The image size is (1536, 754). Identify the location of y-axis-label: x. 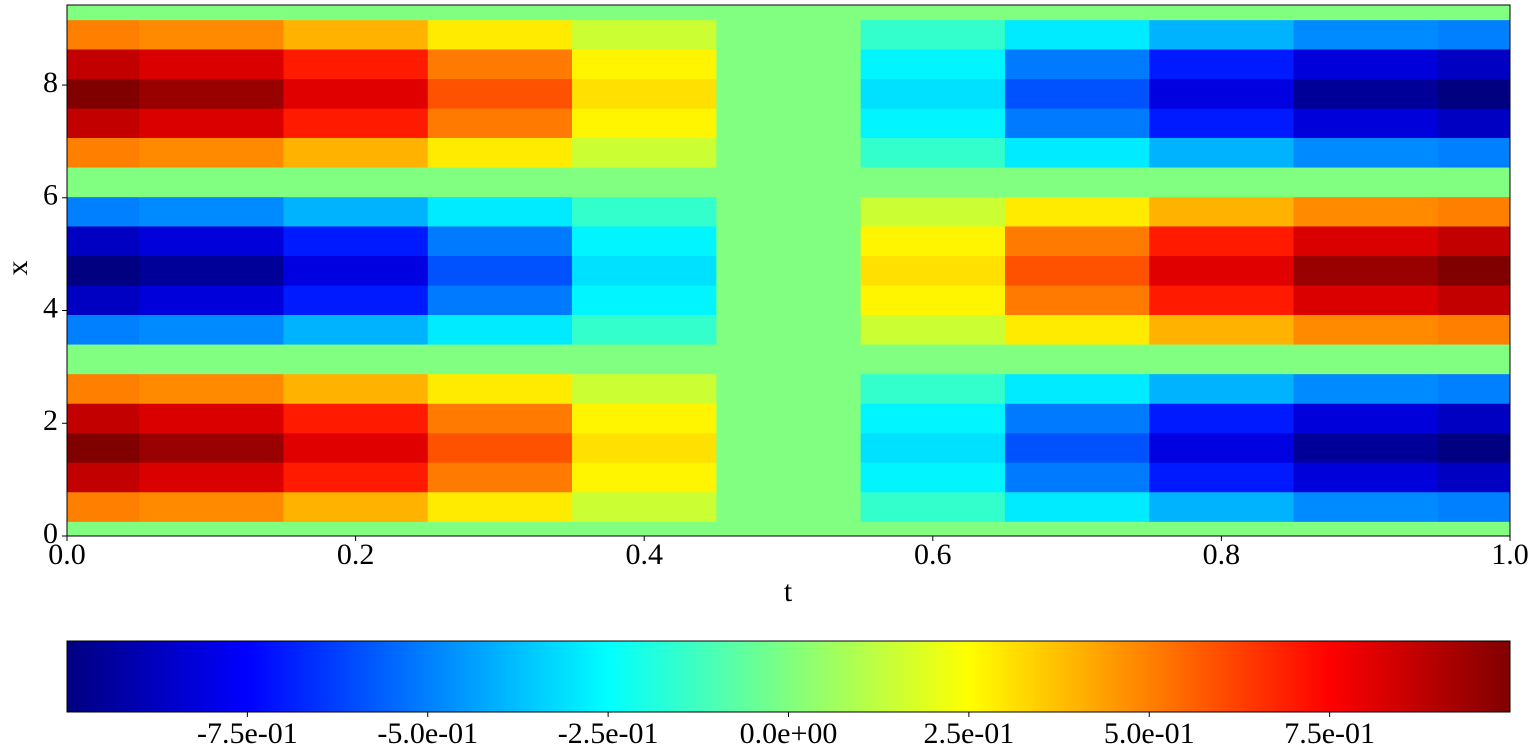
(17, 268).